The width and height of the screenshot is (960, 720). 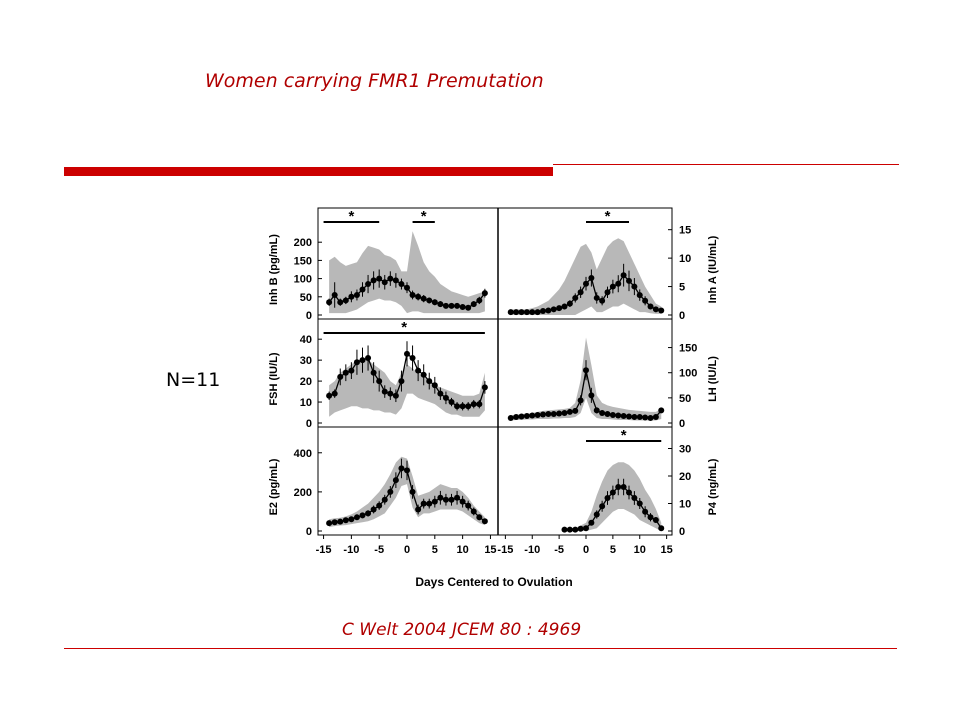 I want to click on panel-fsh: 0 10 20 30 40 FSH (IU/L) *, so click(x=378, y=374).